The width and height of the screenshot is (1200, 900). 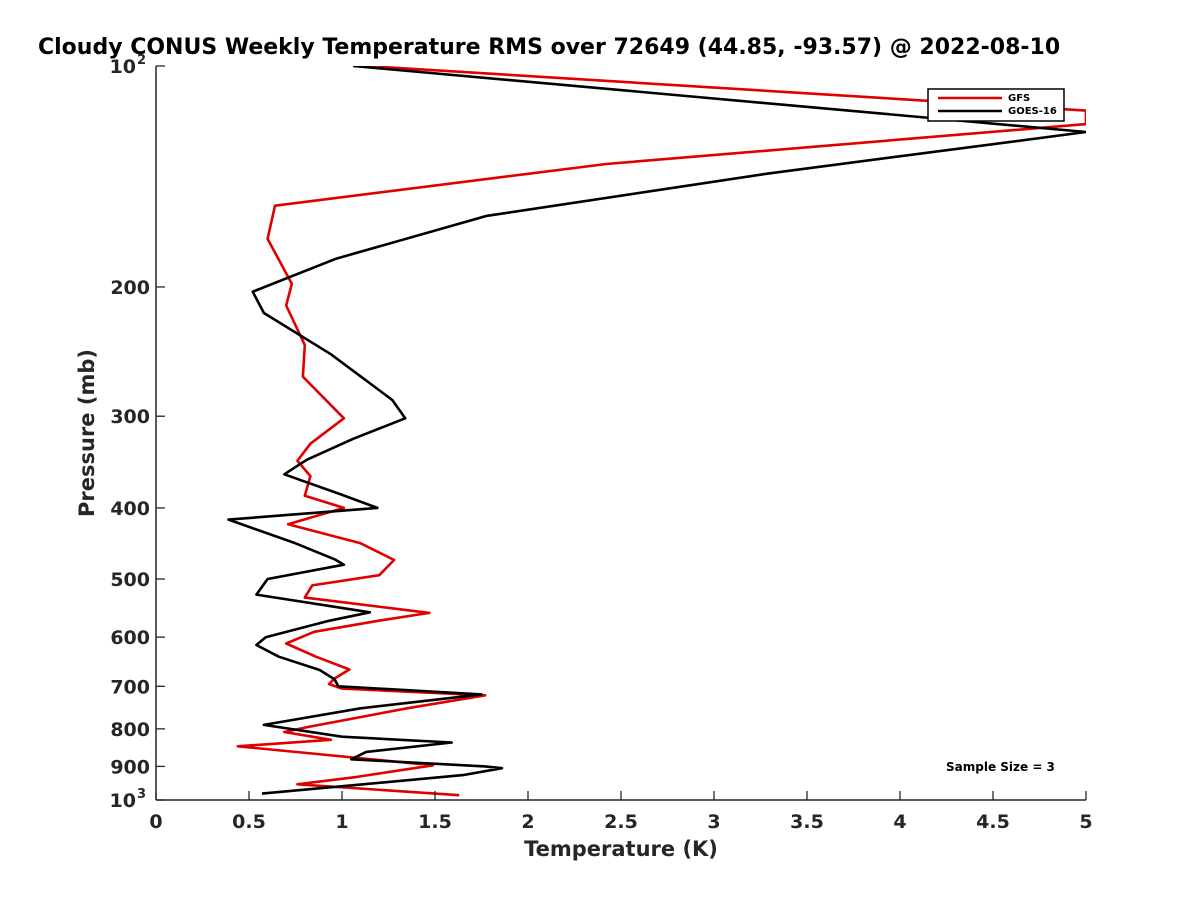 What do you see at coordinates (527, 822) in the screenshot?
I see `x-tick-label: 2` at bounding box center [527, 822].